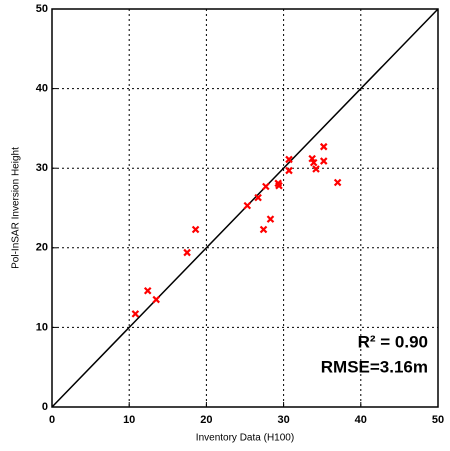 This screenshot has width=450, height=451. Describe the element at coordinates (42, 89) in the screenshot. I see `y-tick-label: 40` at that location.